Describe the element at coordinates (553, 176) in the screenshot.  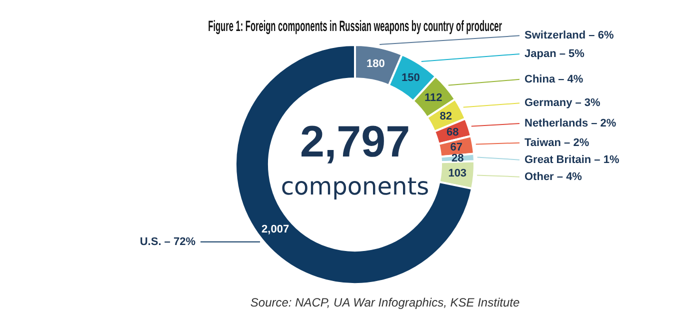
I see `slice-label: Other – 4%` at that location.